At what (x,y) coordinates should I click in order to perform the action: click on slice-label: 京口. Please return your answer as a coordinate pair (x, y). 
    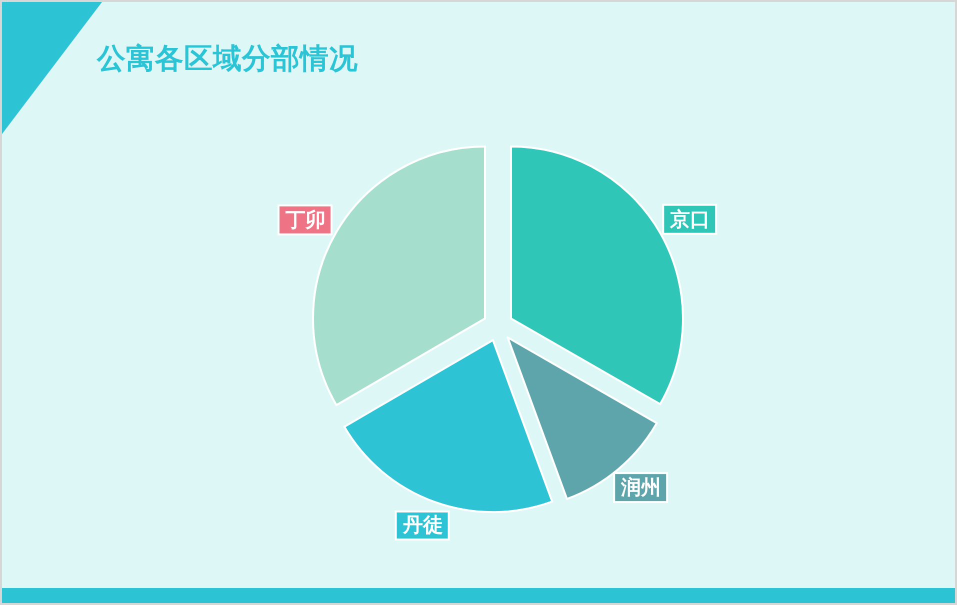
    Looking at the image, I should click on (689, 219).